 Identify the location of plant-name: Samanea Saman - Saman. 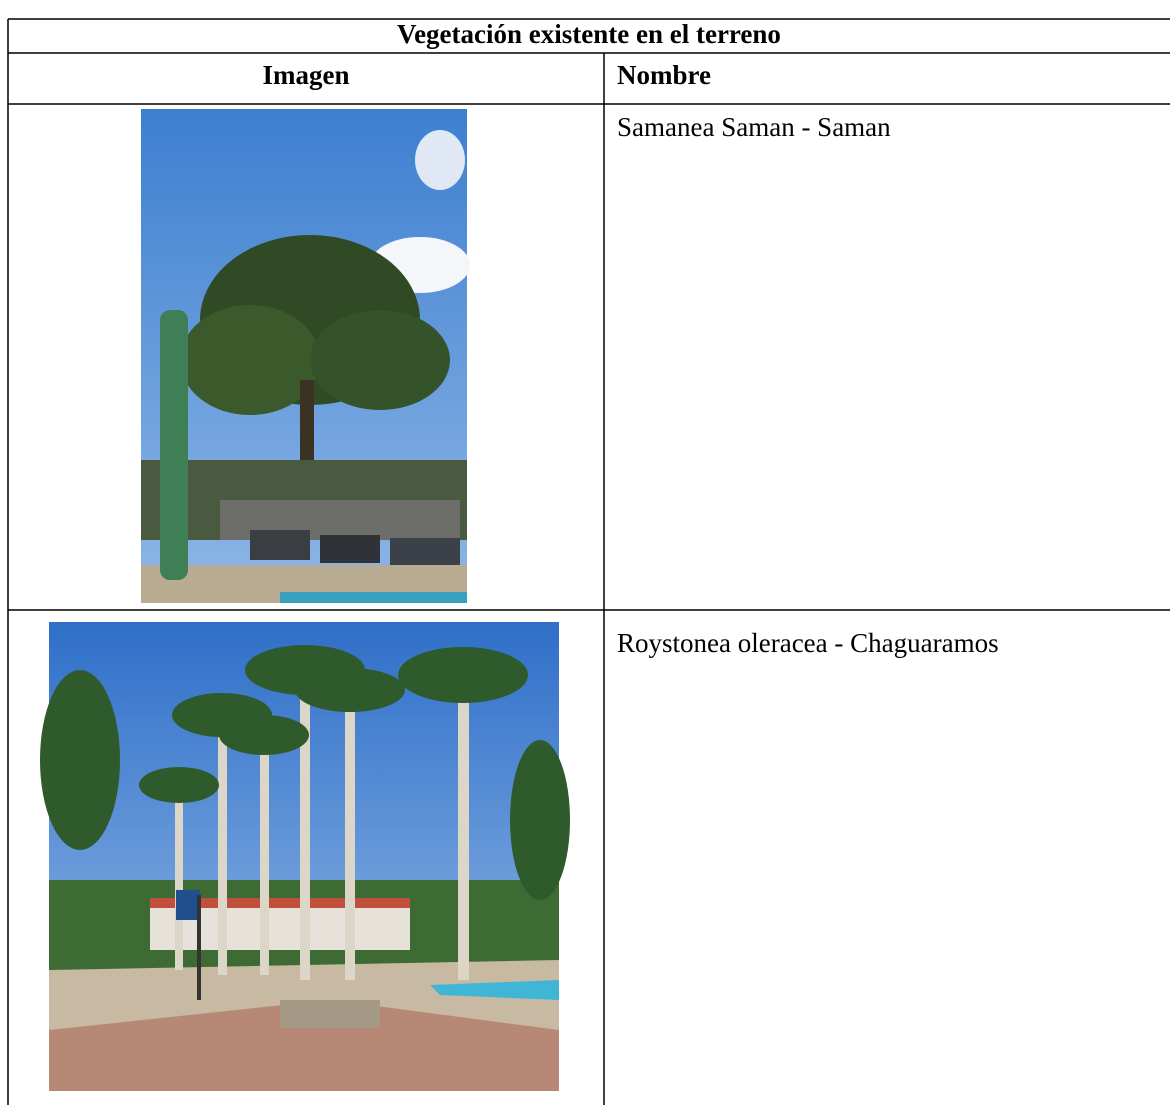
(754, 127).